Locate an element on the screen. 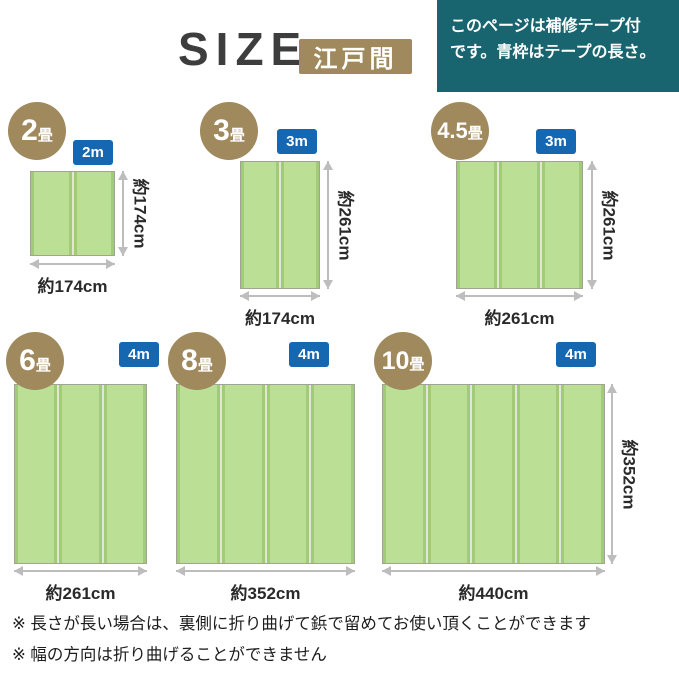  note-line-2: です。青枠はテープの長さ。 is located at coordinates (553, 53).